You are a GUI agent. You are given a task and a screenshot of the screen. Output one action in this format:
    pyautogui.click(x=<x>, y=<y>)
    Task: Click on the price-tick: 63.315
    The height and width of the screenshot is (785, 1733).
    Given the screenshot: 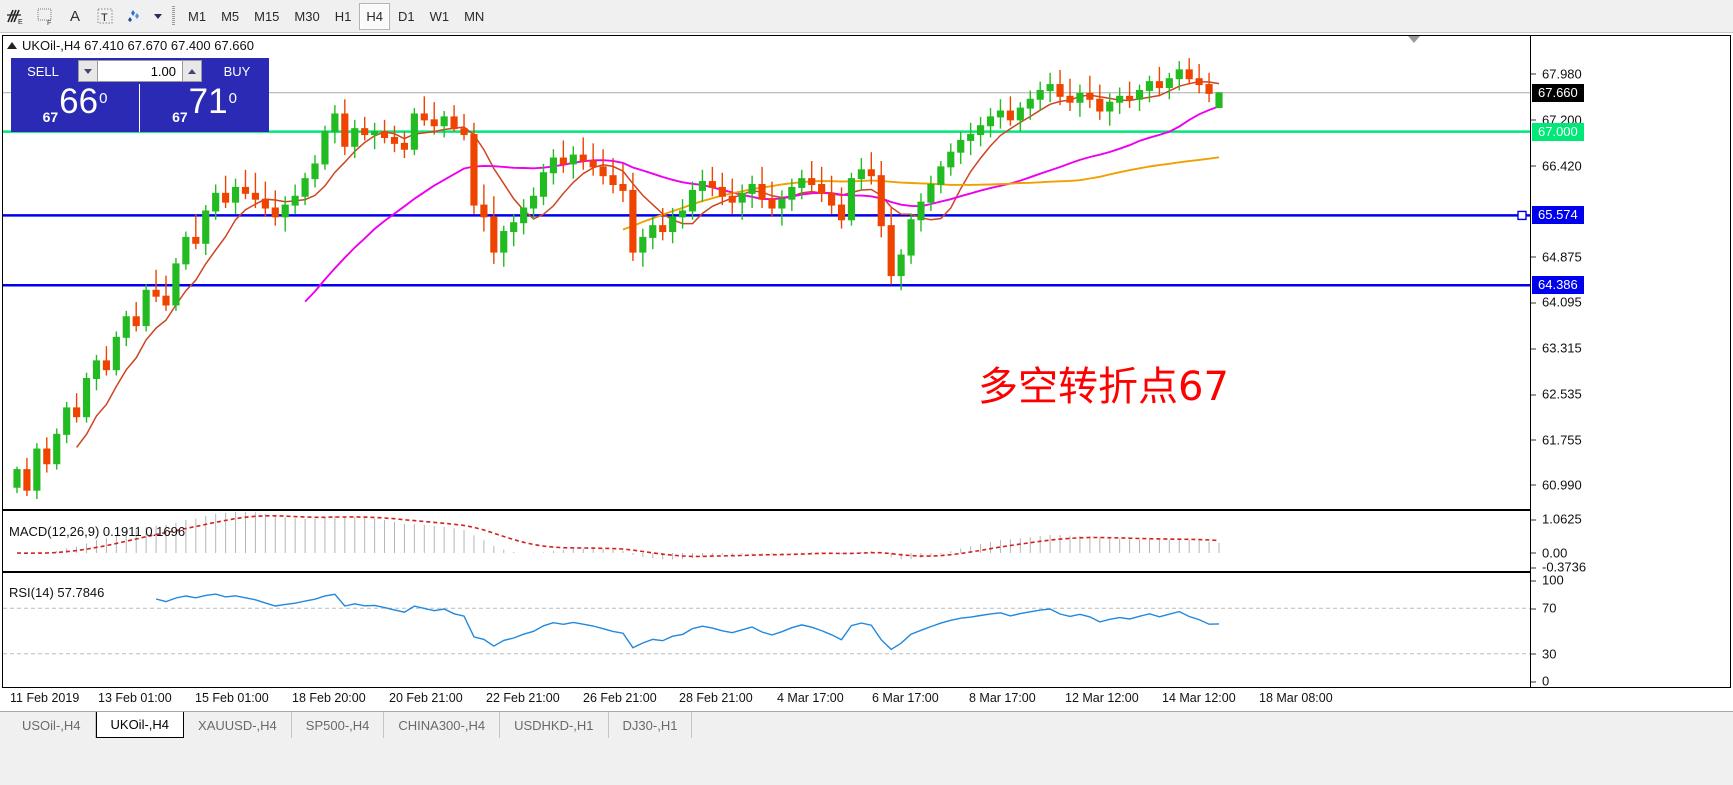 What is the action you would take?
    pyautogui.click(x=1556, y=348)
    